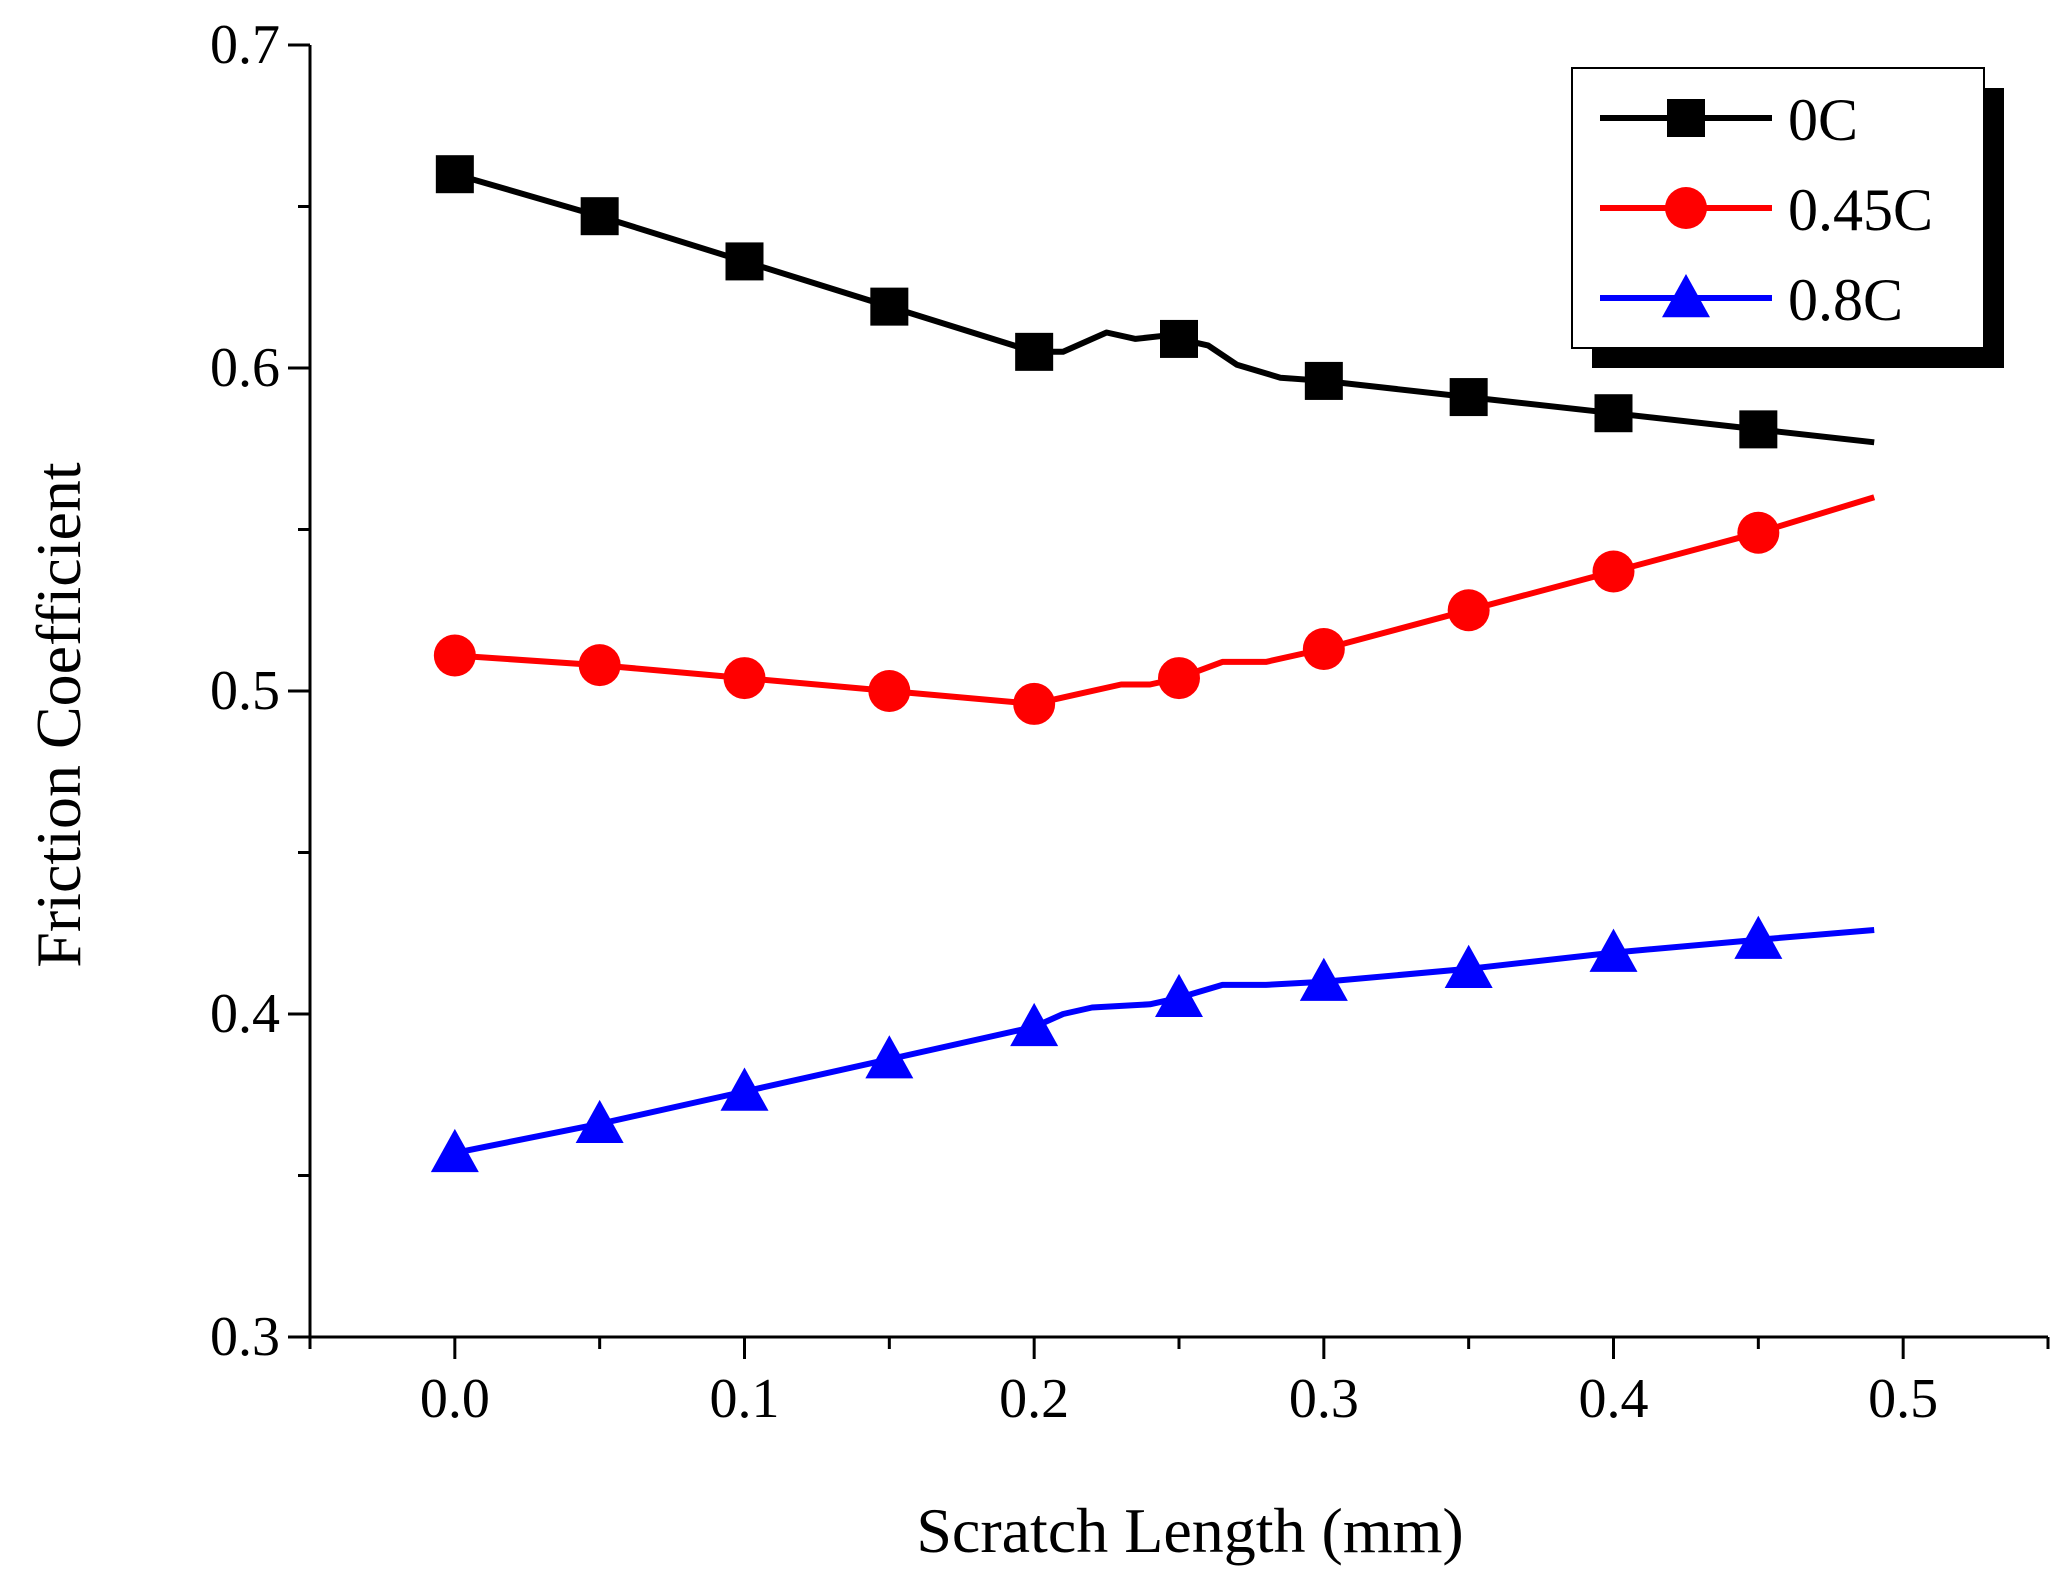 The width and height of the screenshot is (2070, 1577). Describe the element at coordinates (1164, 1041) in the screenshot. I see `series-line` at that location.